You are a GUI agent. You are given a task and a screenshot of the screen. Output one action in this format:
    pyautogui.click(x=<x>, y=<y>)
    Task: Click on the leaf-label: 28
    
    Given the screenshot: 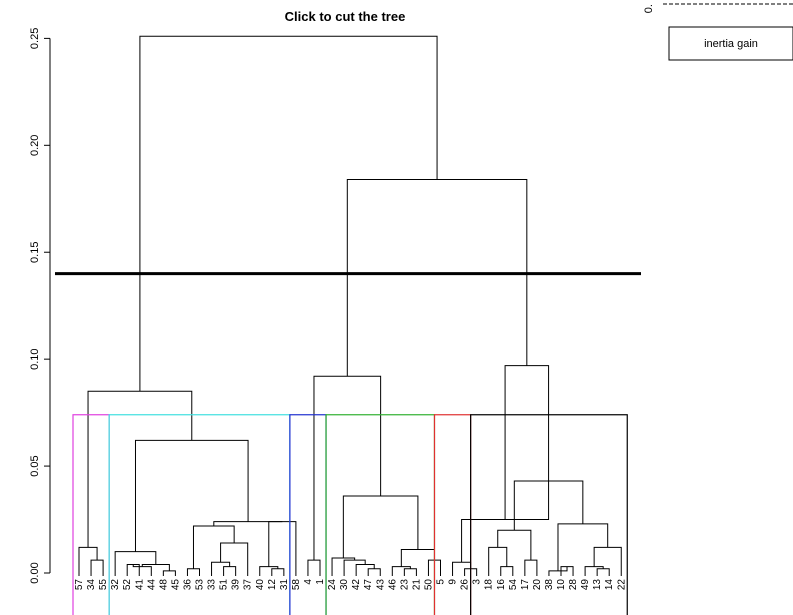 What is the action you would take?
    pyautogui.click(x=573, y=585)
    